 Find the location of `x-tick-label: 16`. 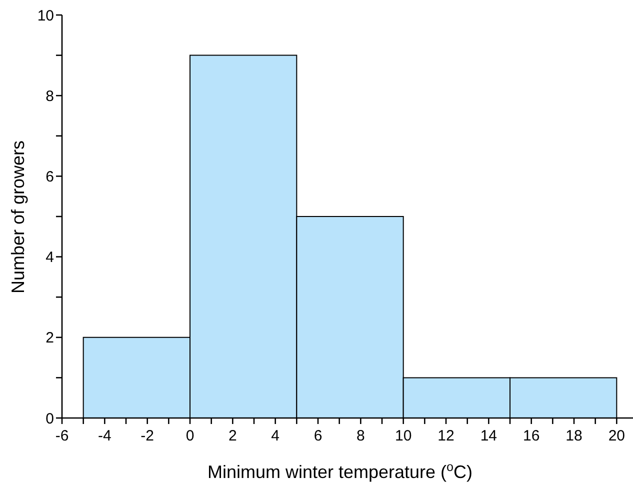

x-tick-label: 16 is located at coordinates (531, 436).